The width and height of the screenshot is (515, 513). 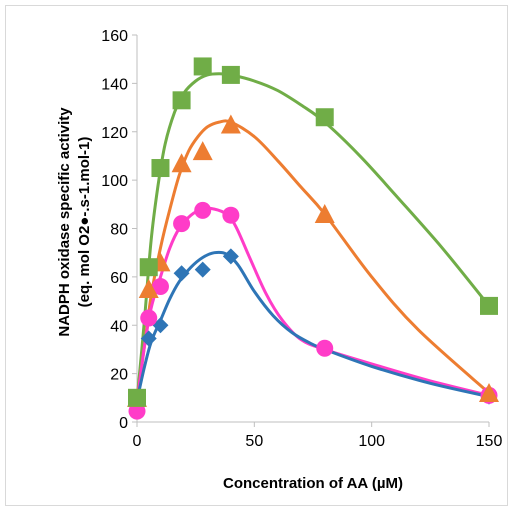 I want to click on y-tick-label: 20, so click(x=119, y=375).